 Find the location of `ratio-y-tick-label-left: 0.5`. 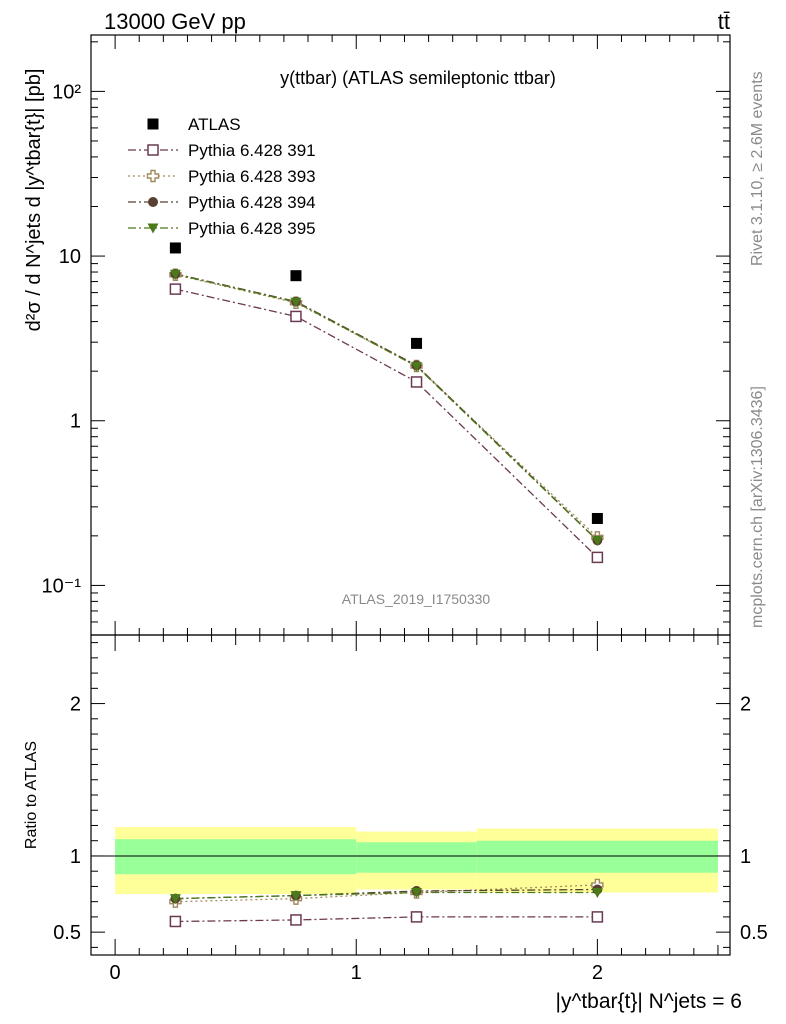

ratio-y-tick-label-left: 0.5 is located at coordinates (67, 933).